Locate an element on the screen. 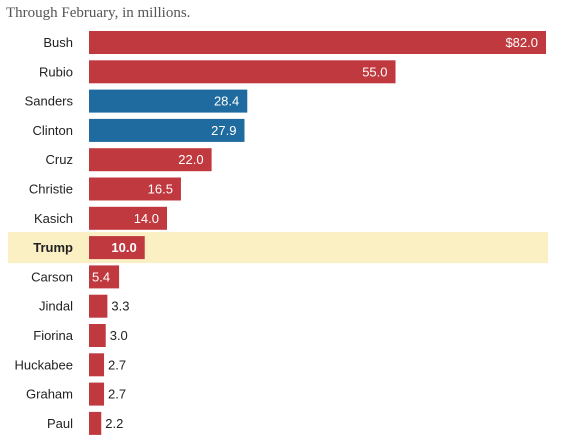 This screenshot has height=441, width=563. category-label-clinton: Clinton is located at coordinates (53, 130).